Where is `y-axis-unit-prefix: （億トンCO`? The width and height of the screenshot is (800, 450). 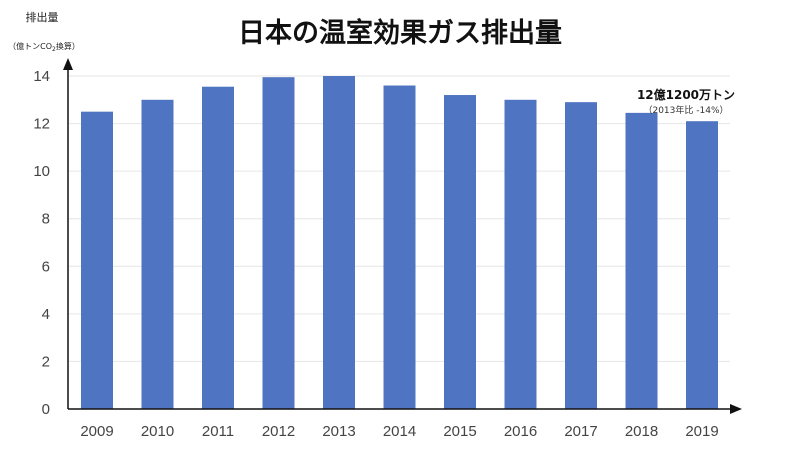 y-axis-unit-prefix: （億トンCO is located at coordinates (30, 46).